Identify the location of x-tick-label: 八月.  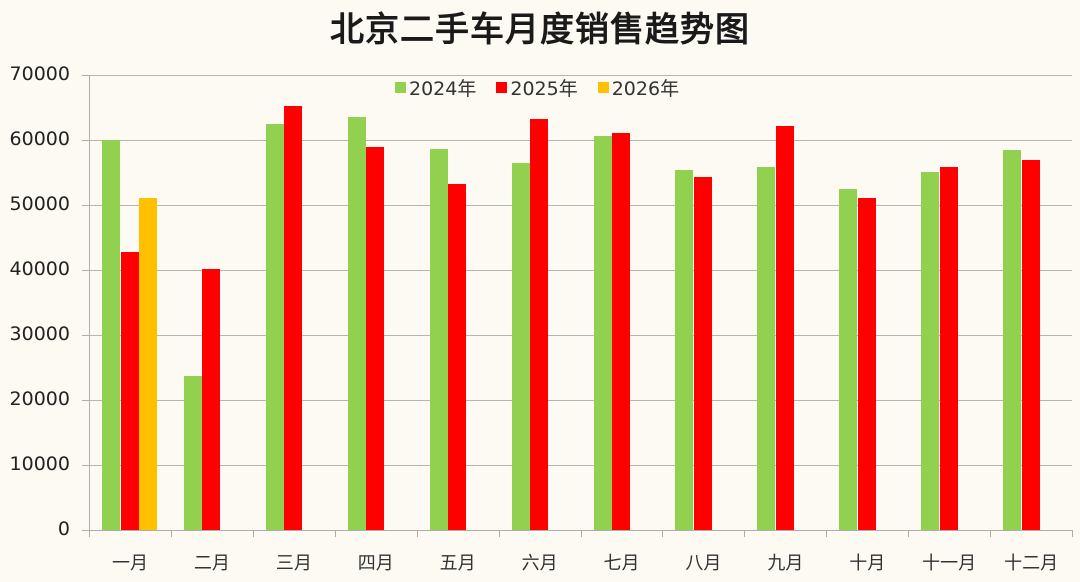
(703, 563).